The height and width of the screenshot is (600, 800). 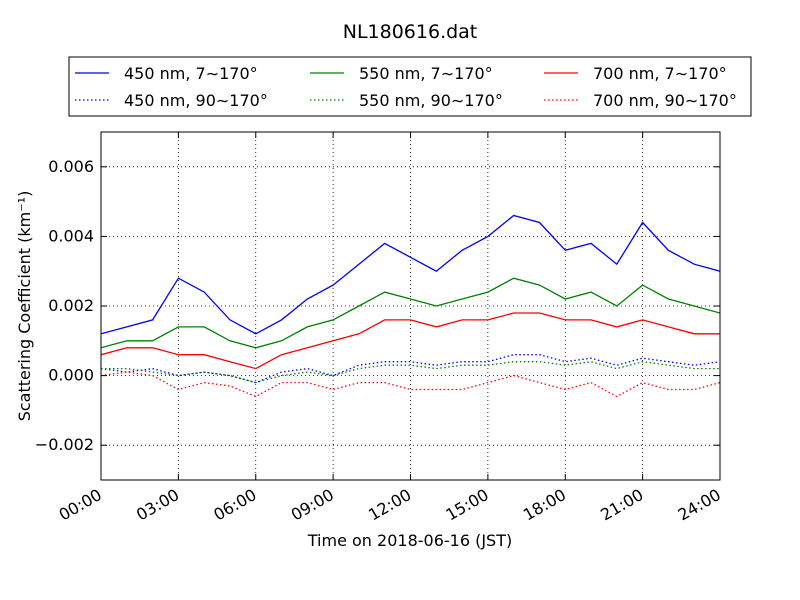 I want to click on x-tick-label: 00:00, so click(x=80, y=505).